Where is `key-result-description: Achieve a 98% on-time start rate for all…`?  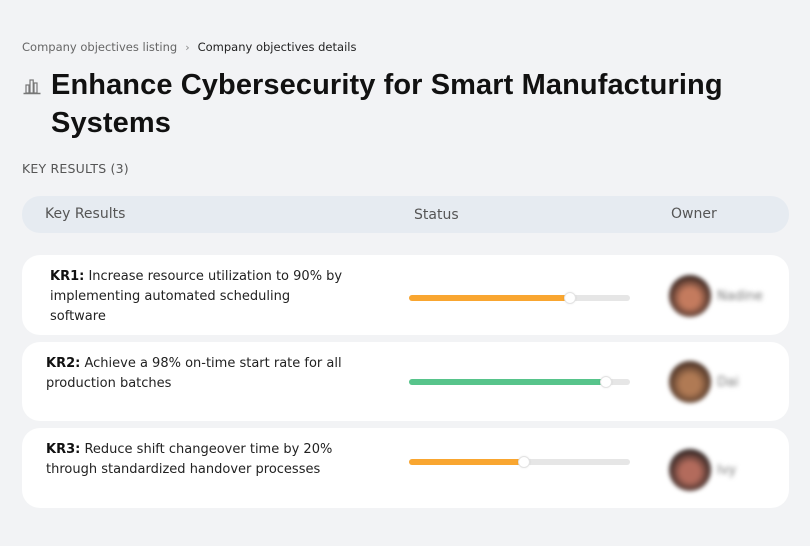 key-result-description: Achieve a 98% on-time start rate for all… is located at coordinates (194, 373).